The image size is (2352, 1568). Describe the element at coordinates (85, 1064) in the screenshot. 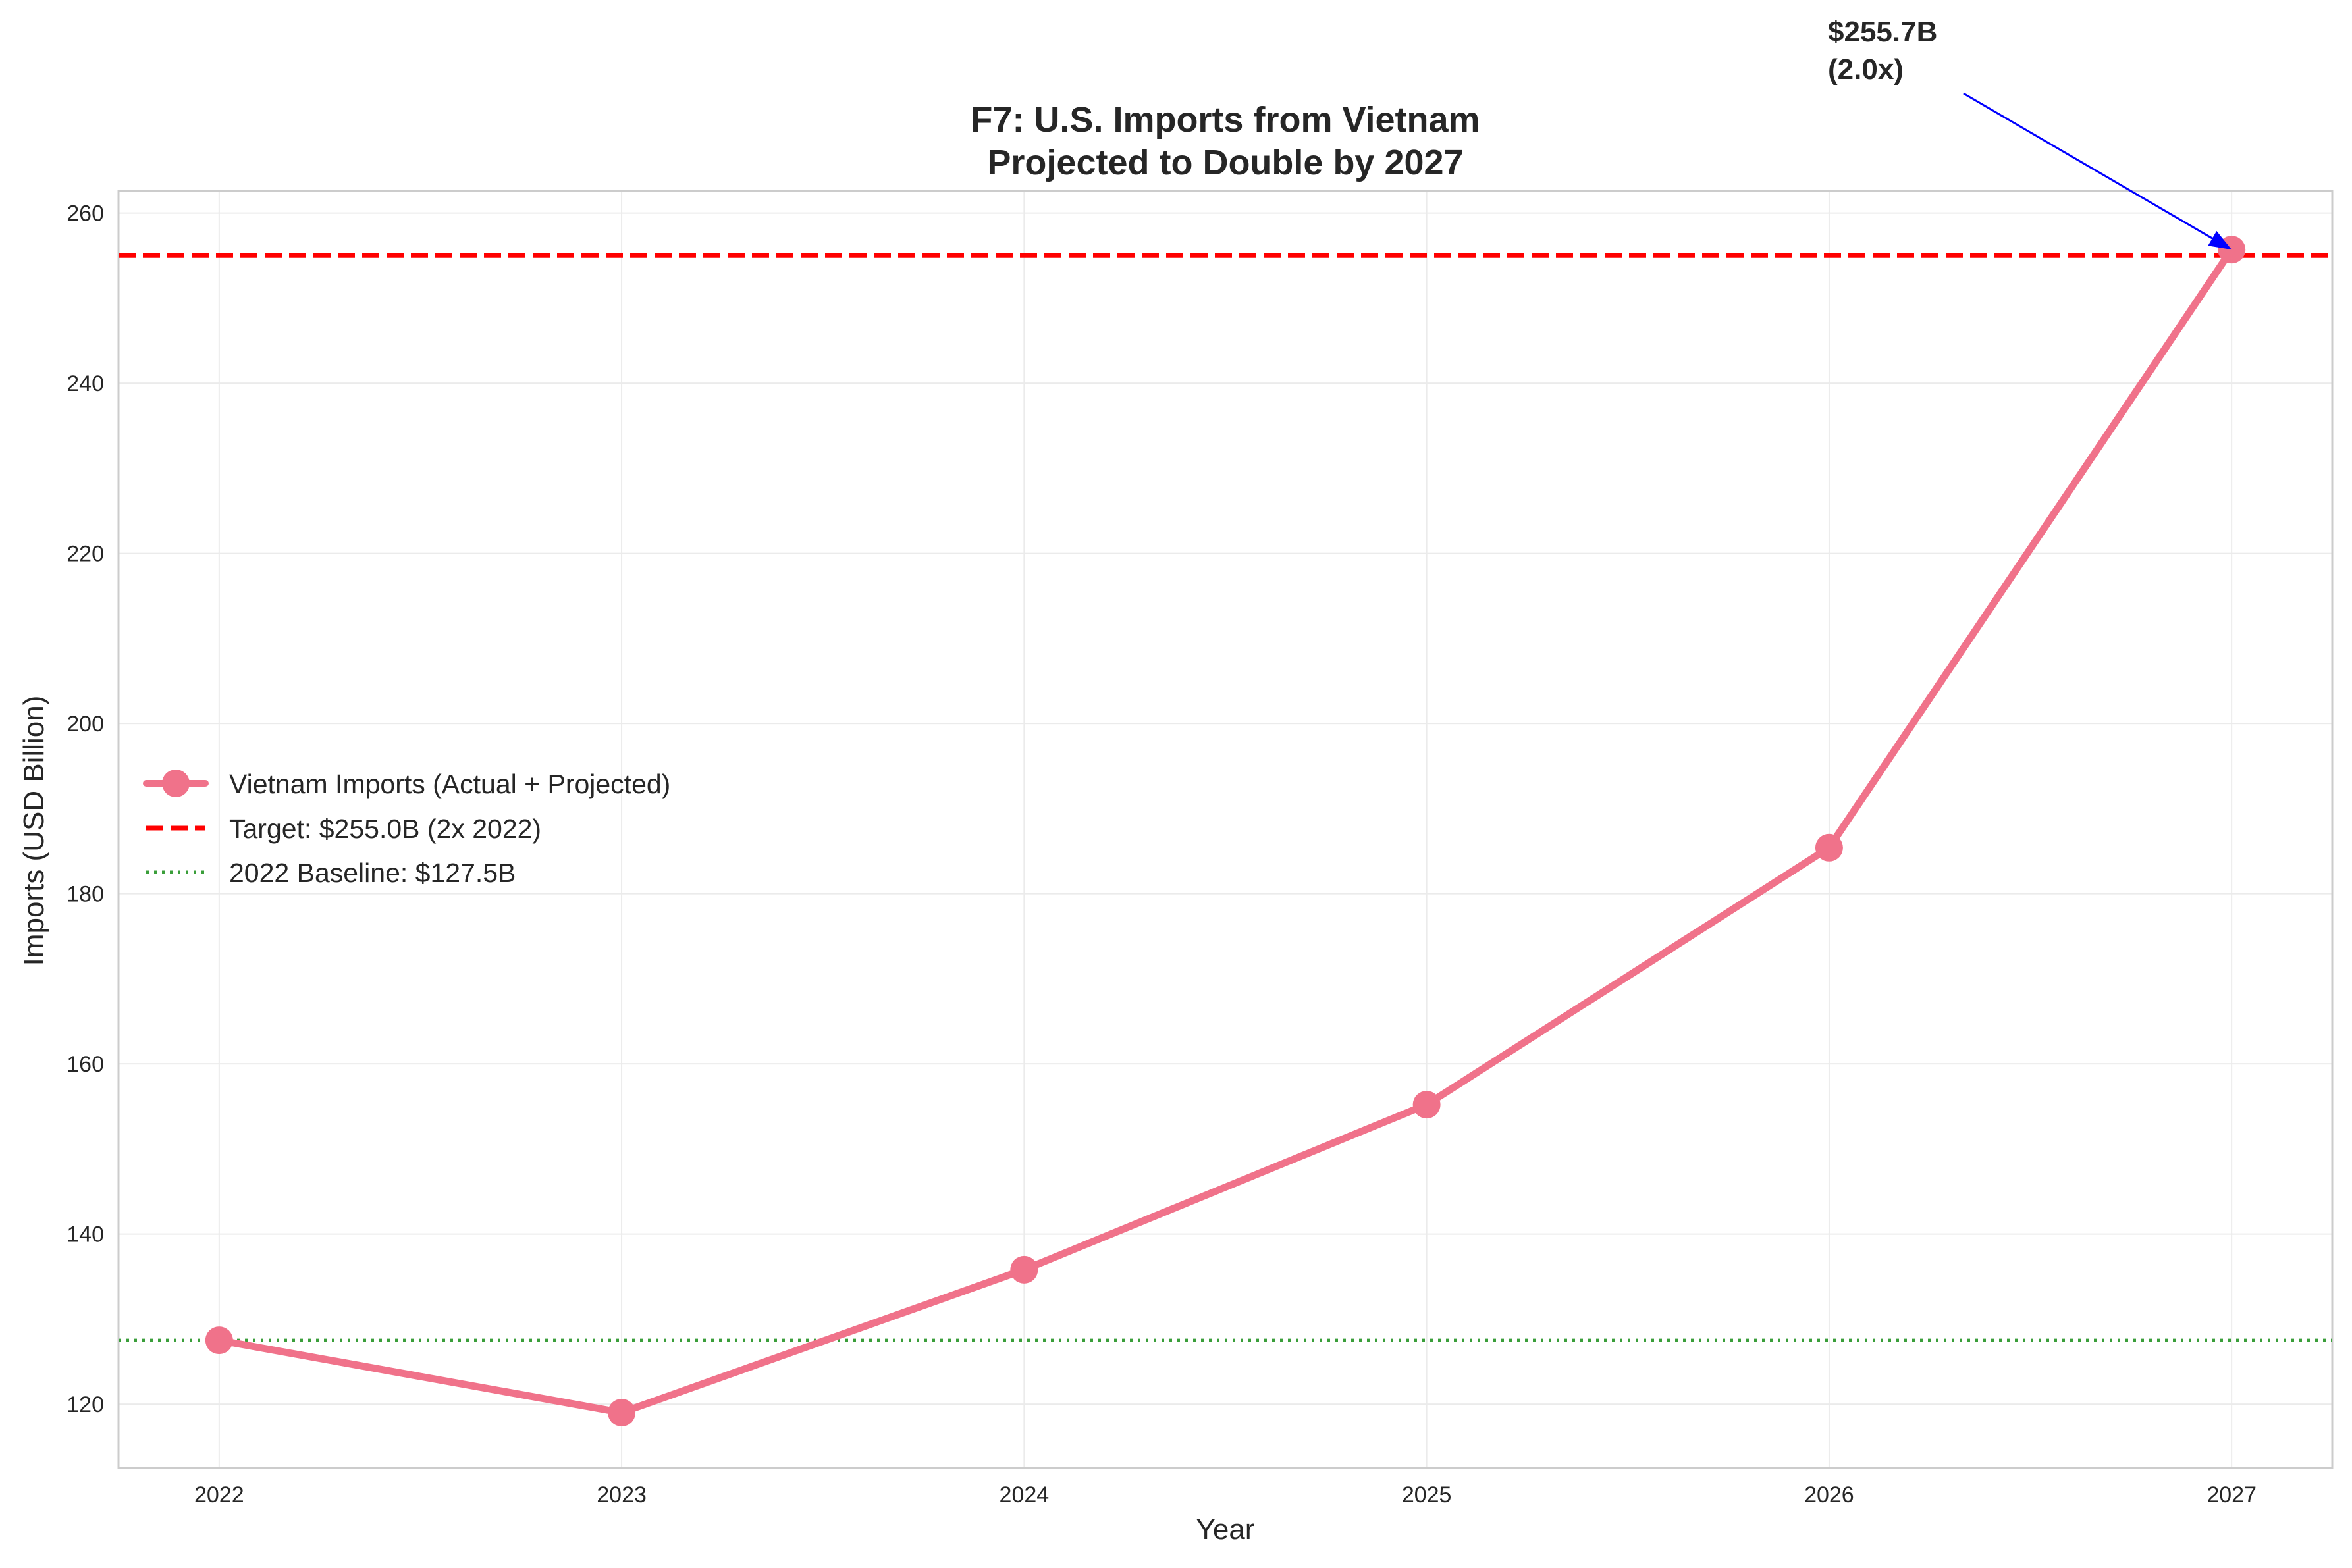

I see `y-tick-label-160: 160` at that location.